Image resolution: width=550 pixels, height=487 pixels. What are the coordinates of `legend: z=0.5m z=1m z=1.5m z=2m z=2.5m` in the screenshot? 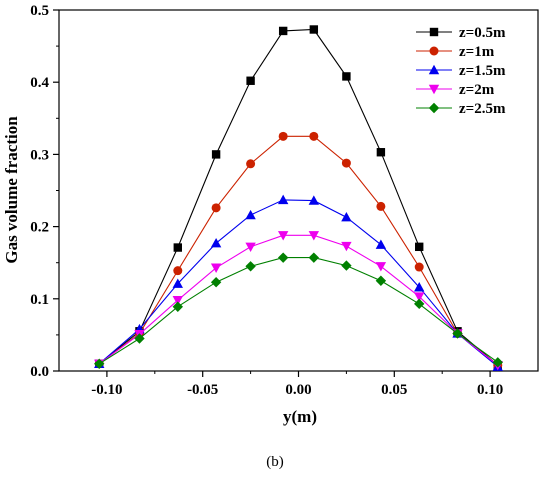 It's located at (461, 71).